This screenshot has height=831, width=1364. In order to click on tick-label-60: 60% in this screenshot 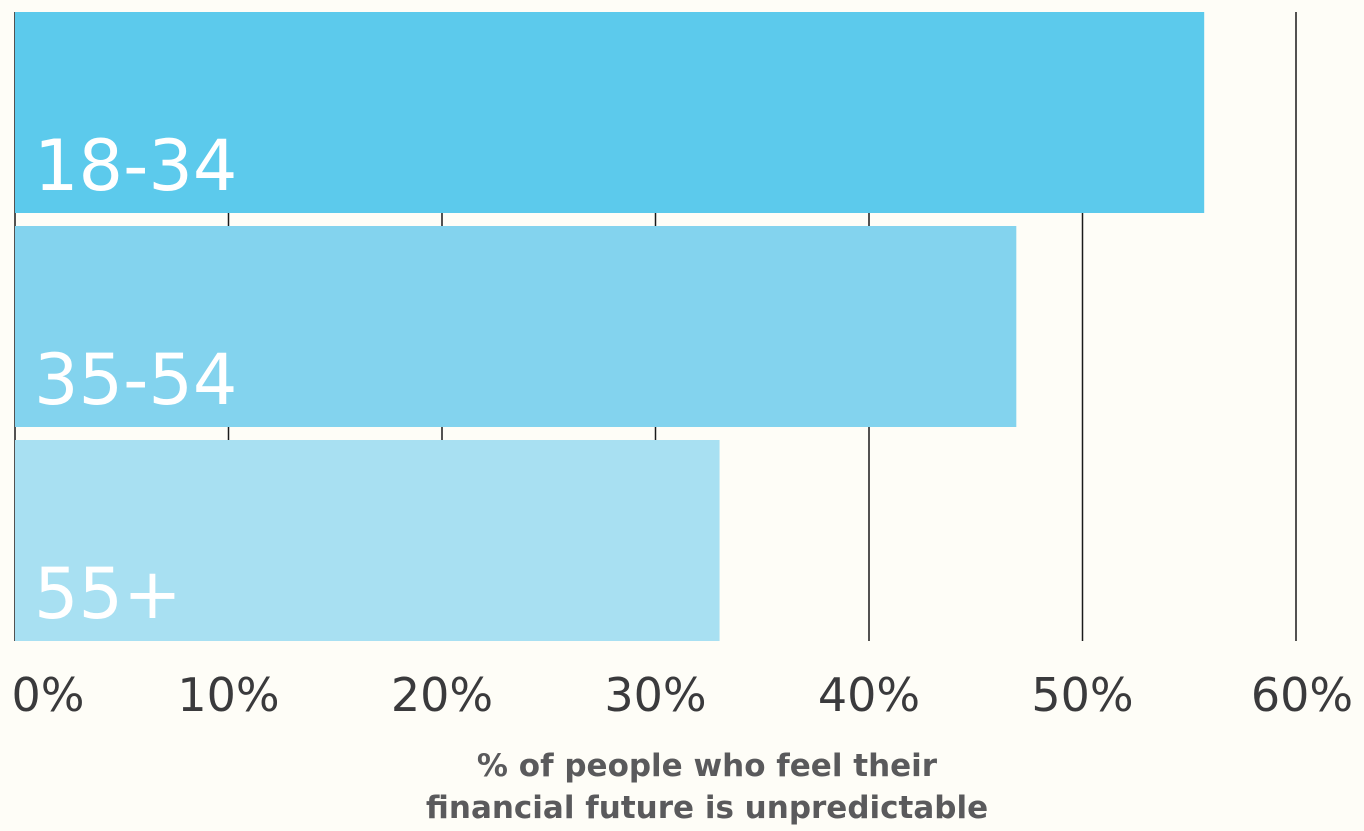, I will do `click(1302, 695)`.